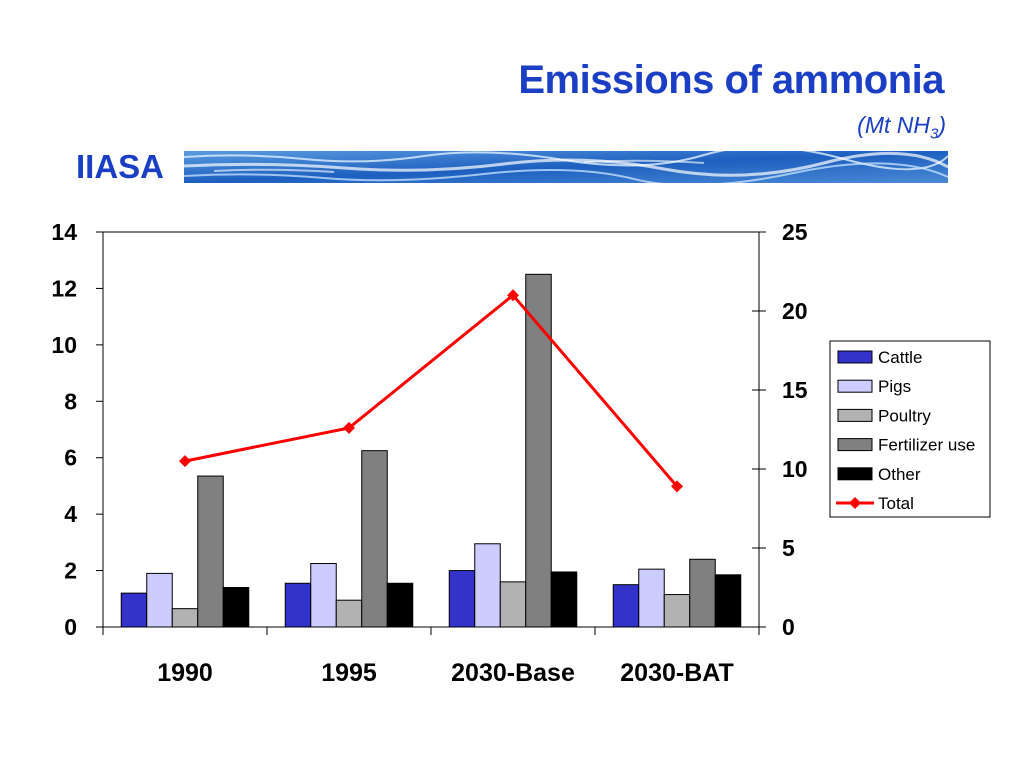 The width and height of the screenshot is (1024, 768). I want to click on x-tick-label: 2030-BAT, so click(676, 673).